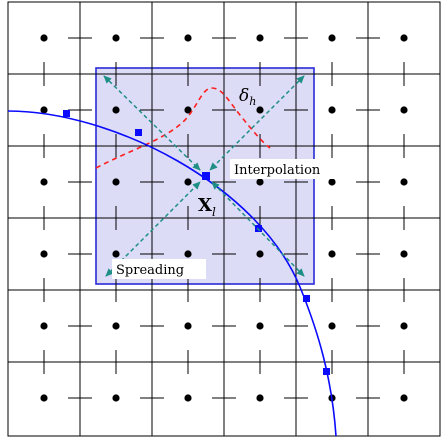  What do you see at coordinates (247, 97) in the screenshot?
I see `kernel-width-label: δh` at bounding box center [247, 97].